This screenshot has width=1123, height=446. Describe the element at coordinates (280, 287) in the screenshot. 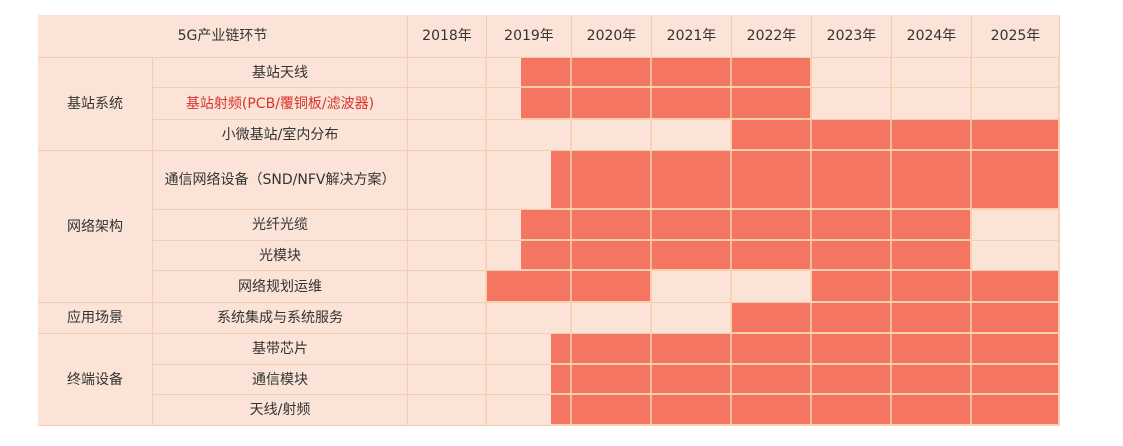

I see `row-label: 网络规划运维` at that location.